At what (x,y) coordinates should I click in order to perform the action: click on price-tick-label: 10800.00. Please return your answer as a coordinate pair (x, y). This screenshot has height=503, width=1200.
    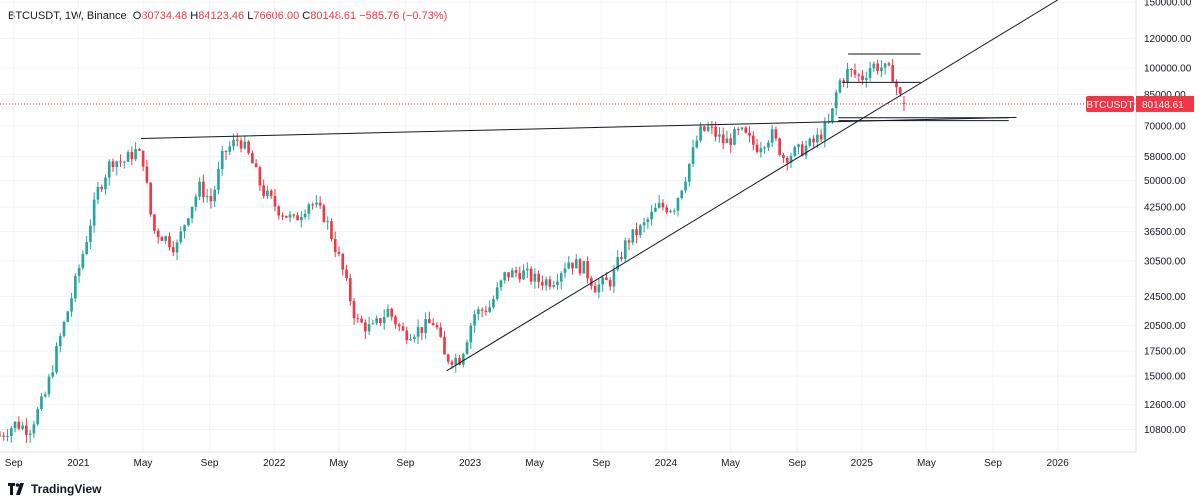
    Looking at the image, I should click on (1165, 430).